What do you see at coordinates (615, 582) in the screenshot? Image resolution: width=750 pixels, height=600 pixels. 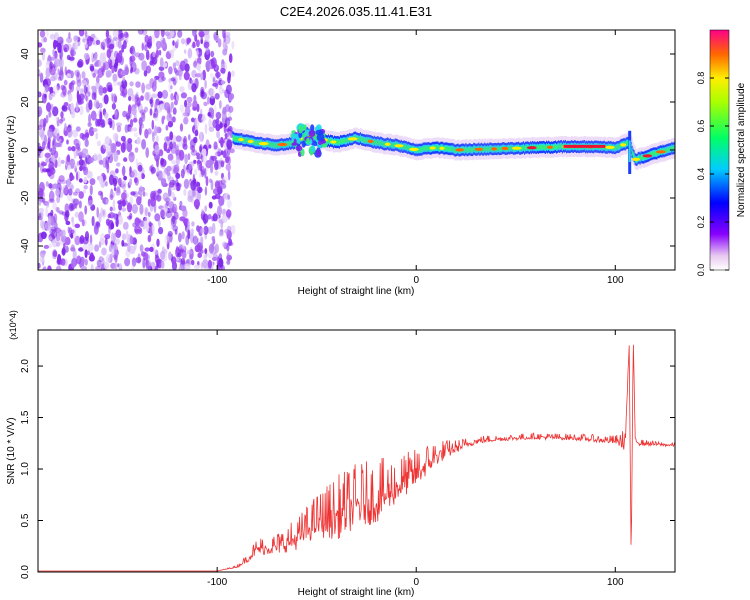 I see `x-tick-label: 100` at bounding box center [615, 582].